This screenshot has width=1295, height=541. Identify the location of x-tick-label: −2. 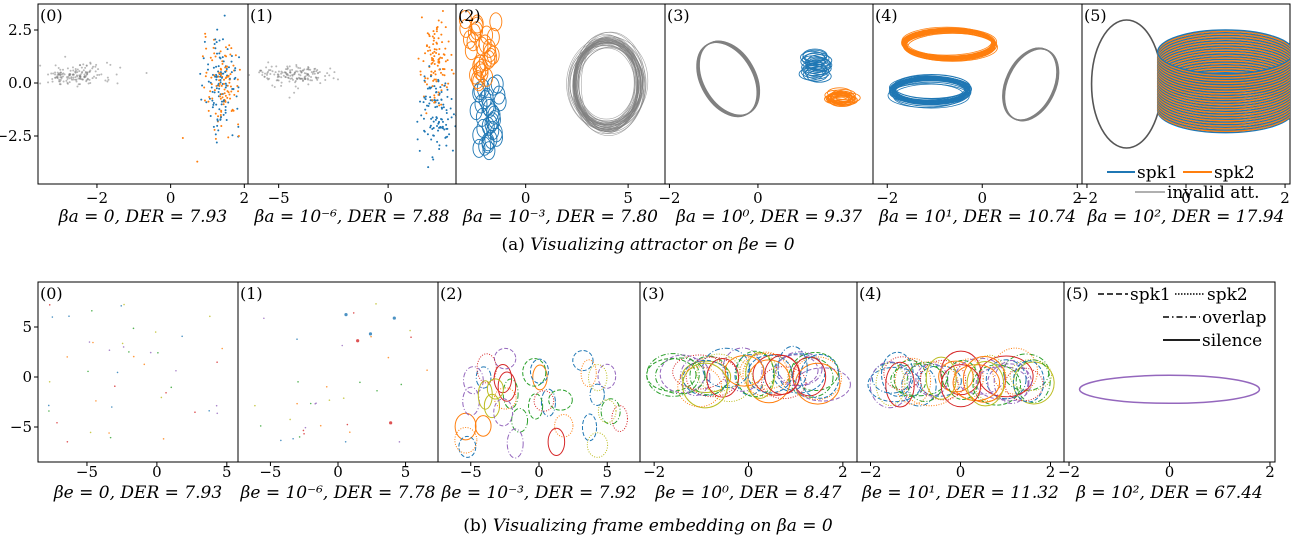
(887, 198).